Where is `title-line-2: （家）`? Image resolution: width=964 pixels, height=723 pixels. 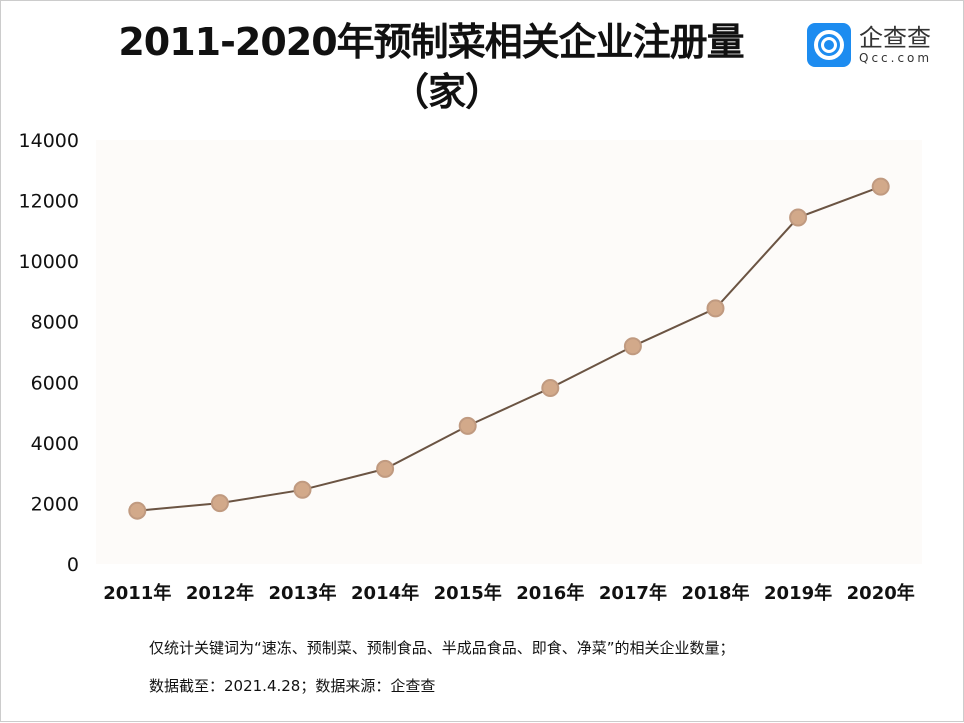 title-line-2: （家） is located at coordinates (447, 92).